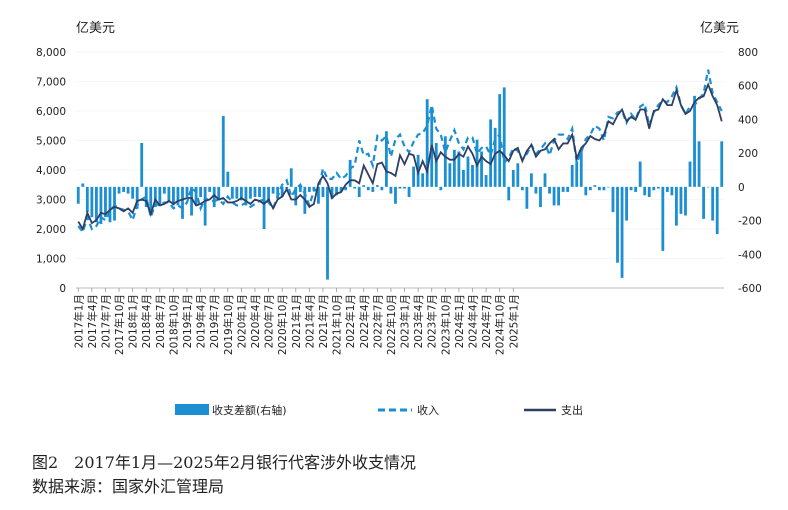  What do you see at coordinates (51, 230) in the screenshot?
I see `left-tick-label: 2,000` at bounding box center [51, 230].